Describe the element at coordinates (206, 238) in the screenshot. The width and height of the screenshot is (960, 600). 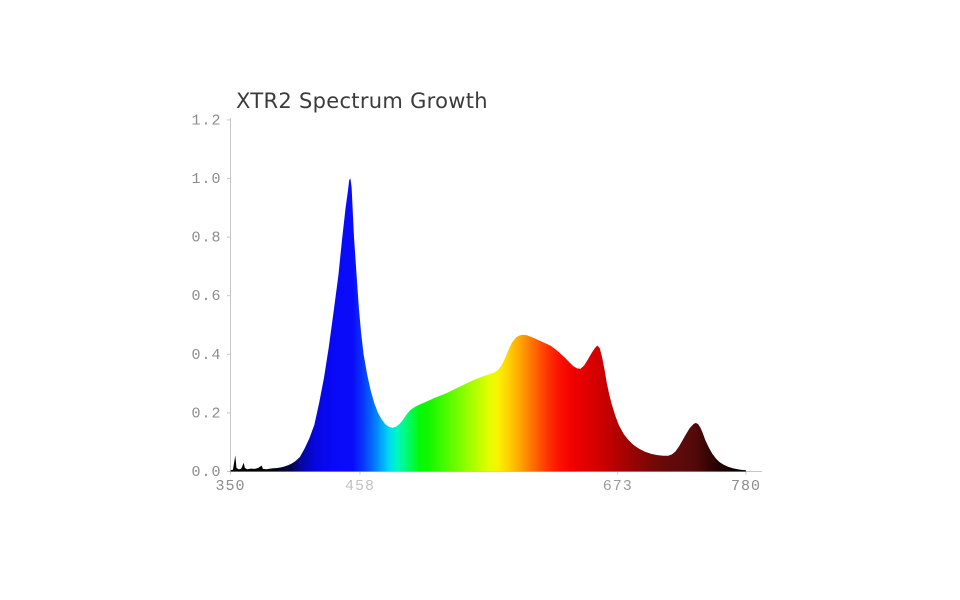
I see `y-tick-label: 0.8` at that location.